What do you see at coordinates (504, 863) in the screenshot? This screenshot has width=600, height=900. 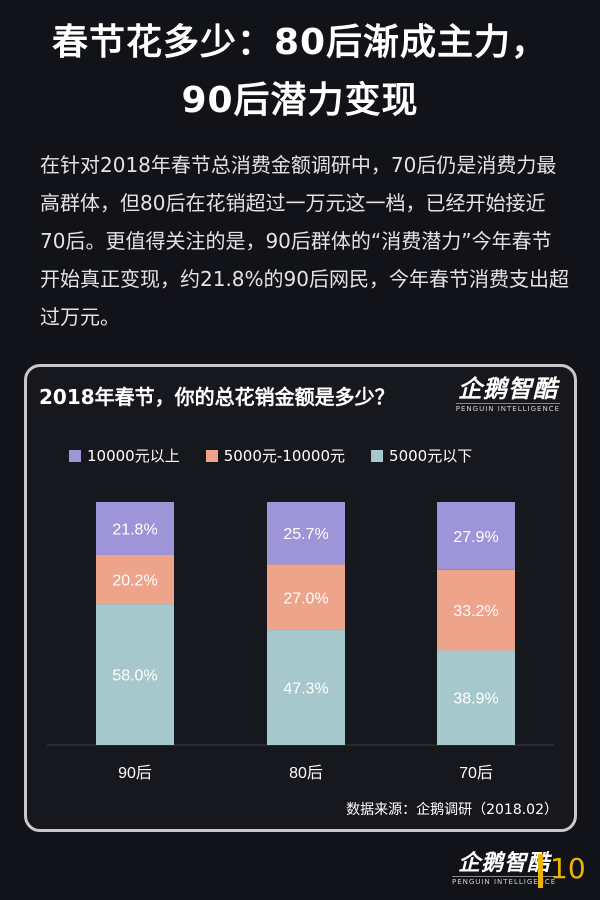 I see `footer-brand-name: 企鹅智酷` at bounding box center [504, 863].